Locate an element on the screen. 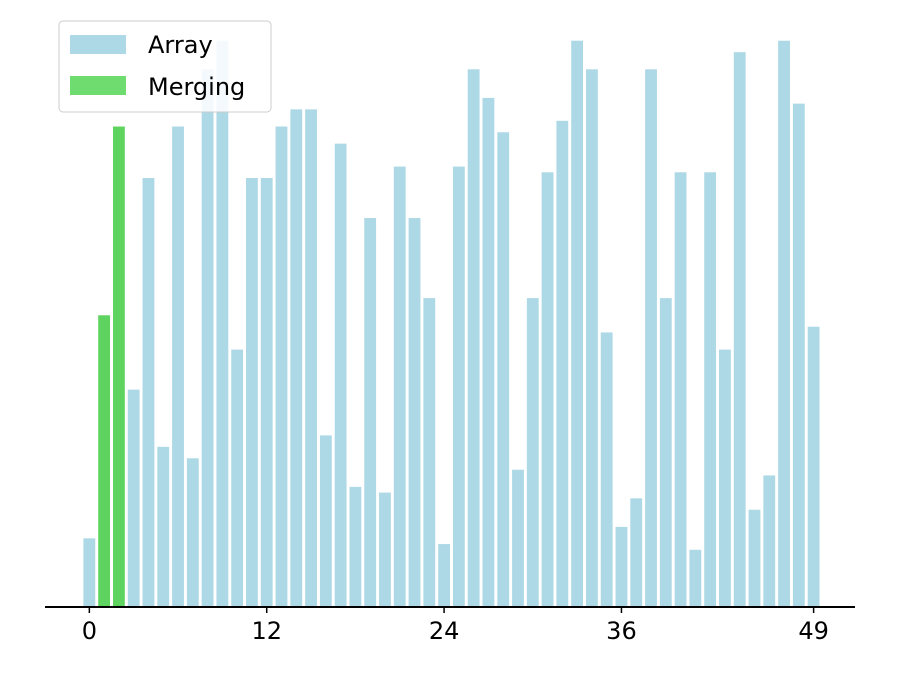  legend-swatch-merging is located at coordinates (98, 85).